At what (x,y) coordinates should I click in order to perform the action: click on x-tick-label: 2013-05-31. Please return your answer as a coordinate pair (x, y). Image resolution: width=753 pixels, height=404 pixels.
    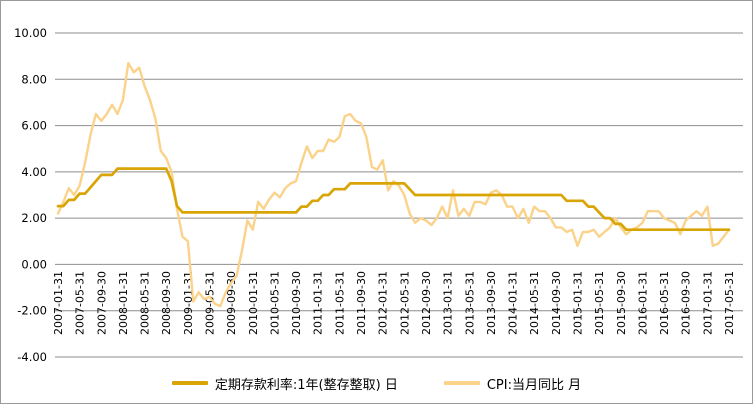
    Looking at the image, I should click on (469, 303).